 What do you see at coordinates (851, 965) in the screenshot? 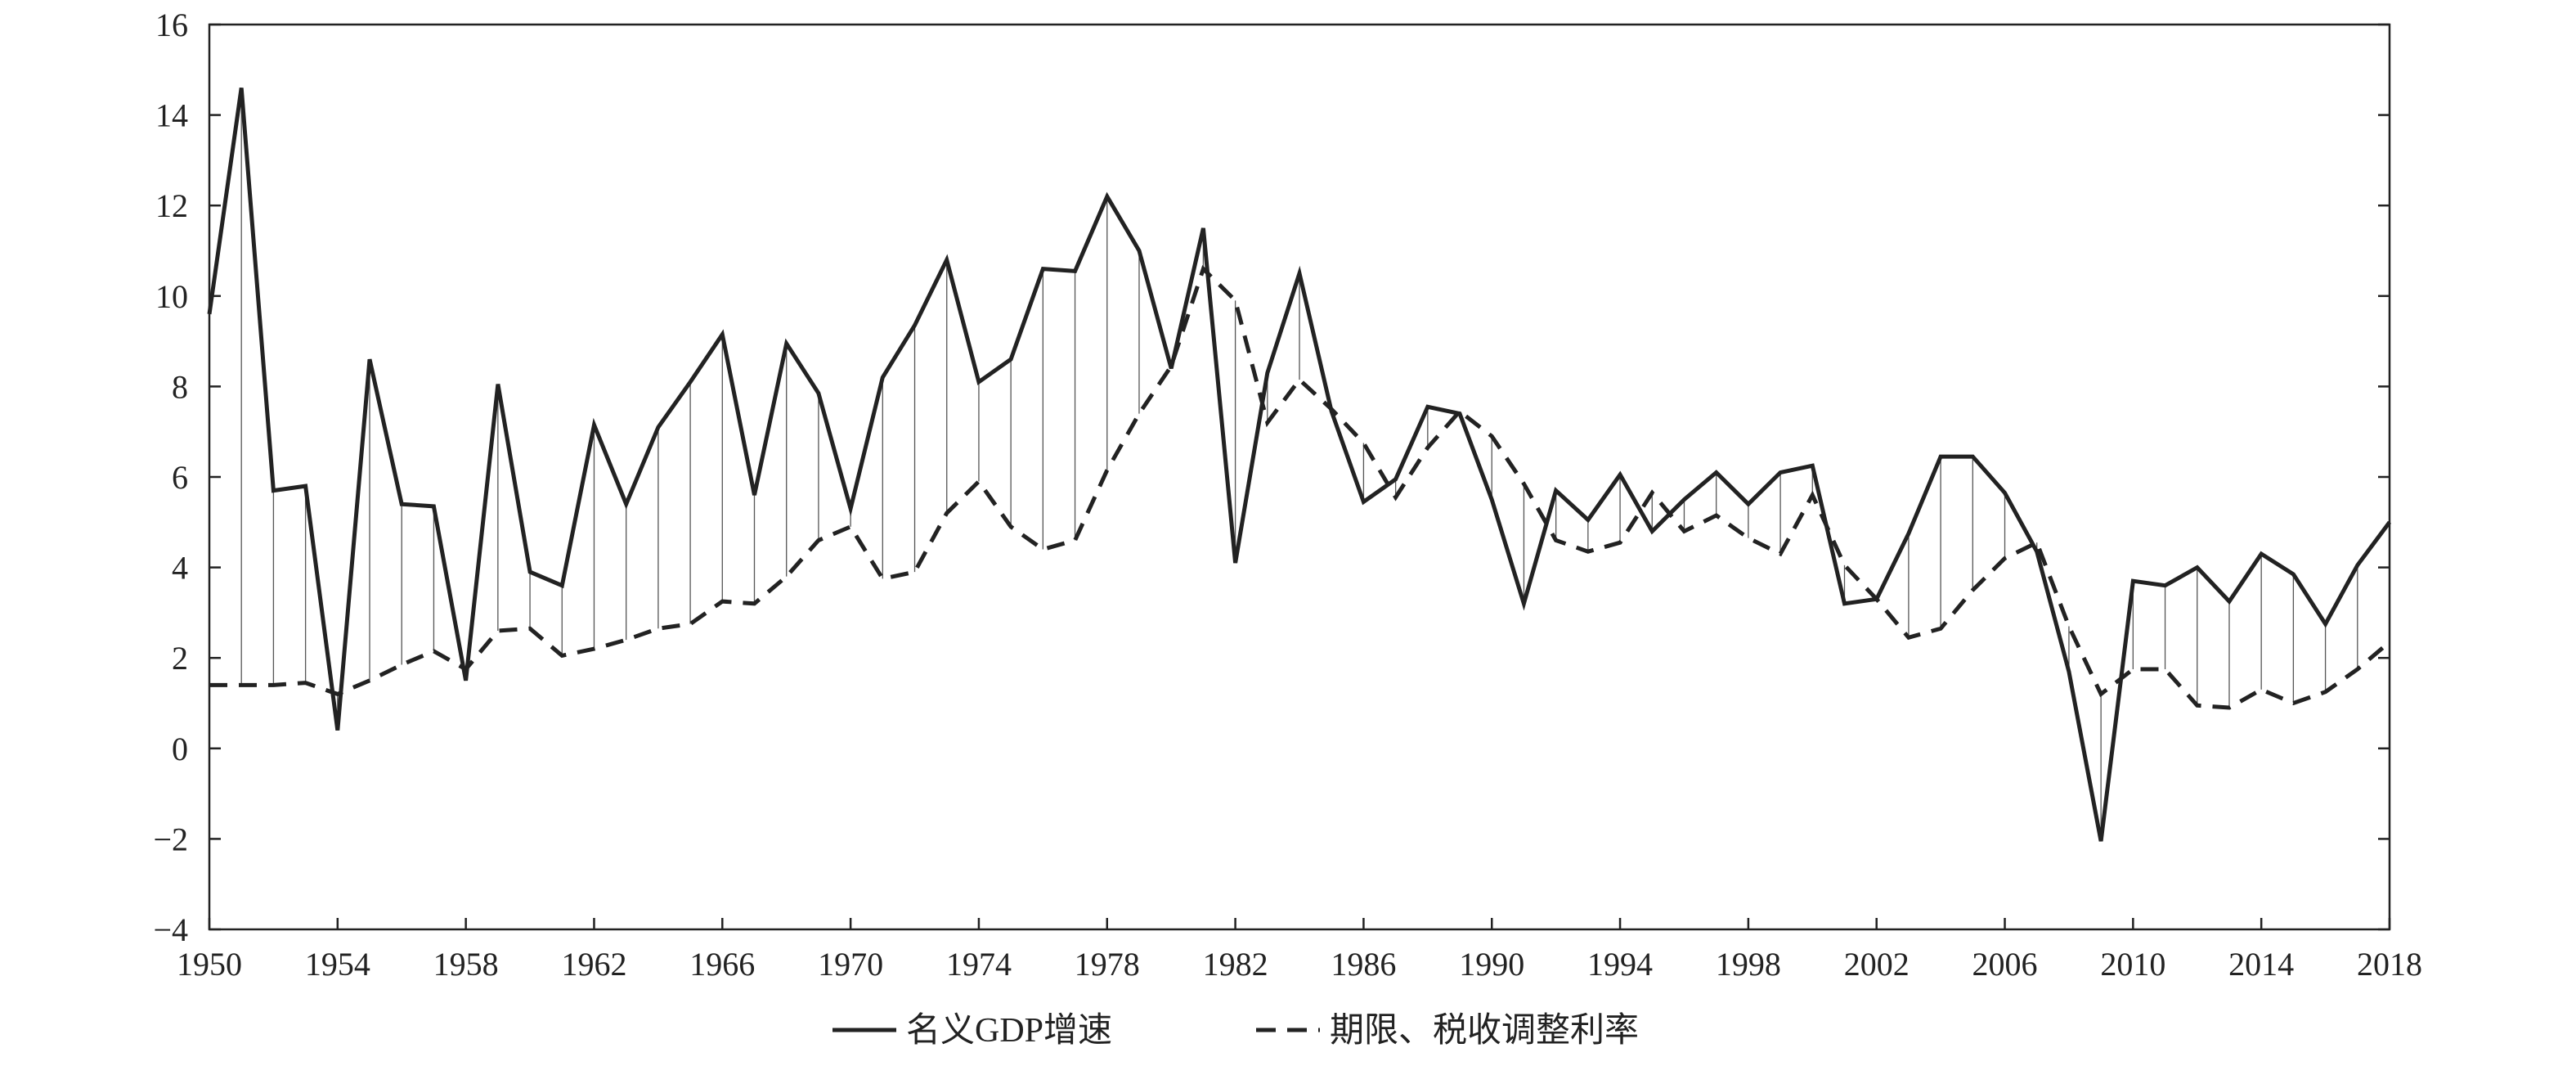
I see `x-tick-label: 1970` at bounding box center [851, 965].